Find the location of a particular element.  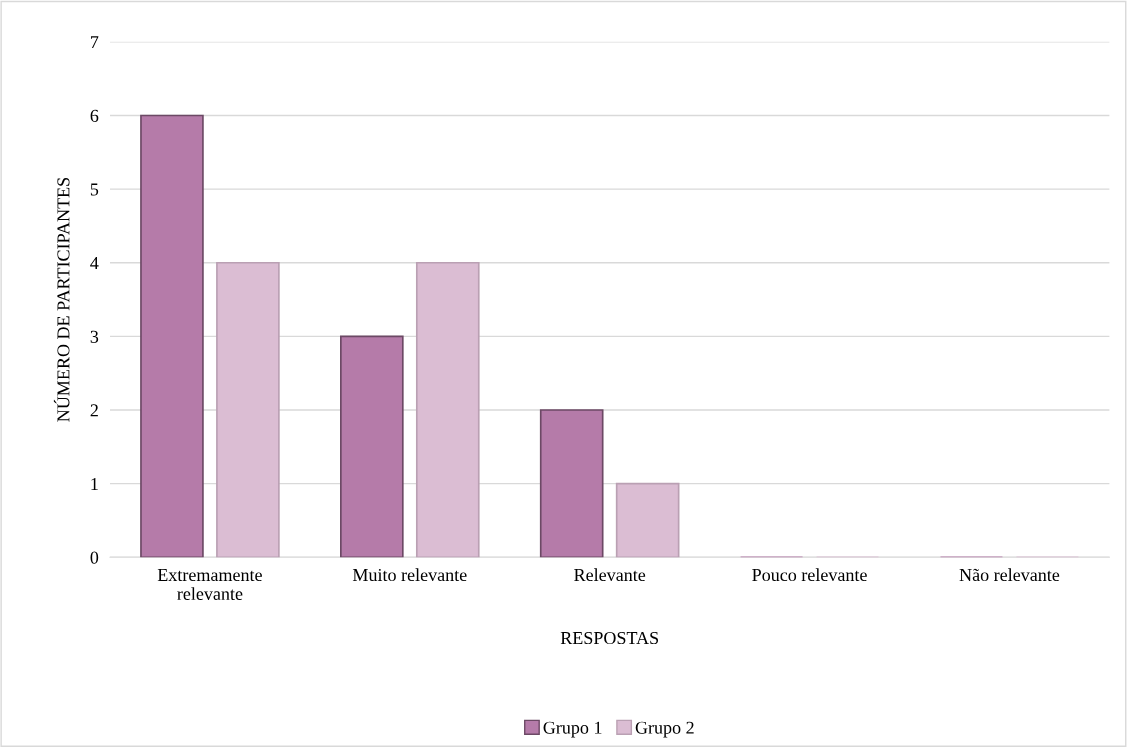

x-tick-label: Não relevante is located at coordinates (1009, 575).